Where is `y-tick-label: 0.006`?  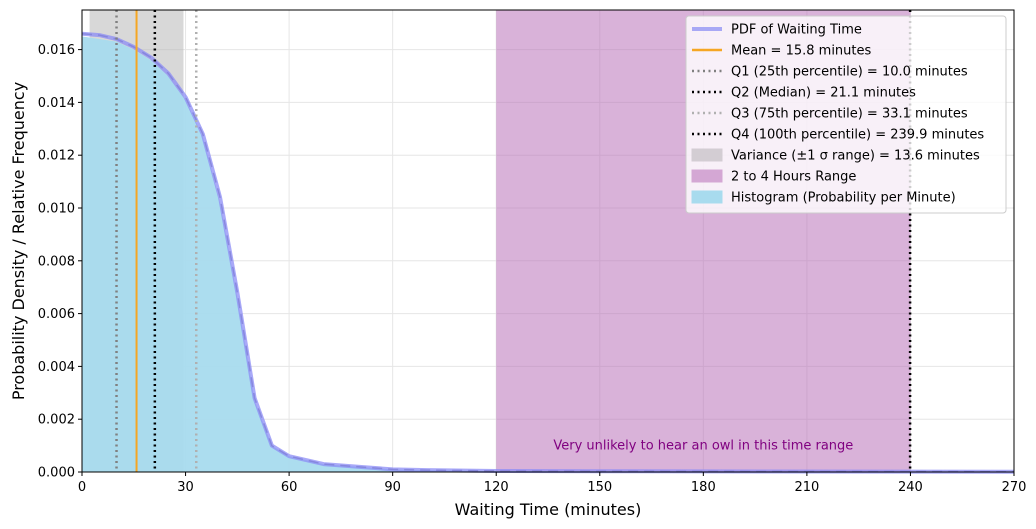
y-tick-label: 0.006 is located at coordinates (56, 314).